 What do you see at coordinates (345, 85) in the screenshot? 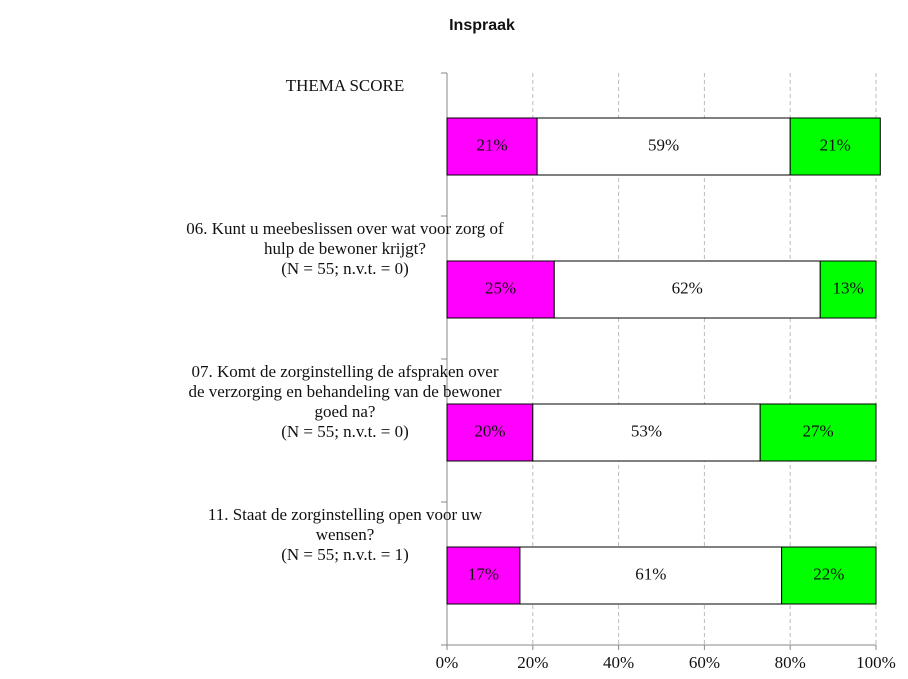
I see `y-tick-label: THEMA SCORE` at bounding box center [345, 85].